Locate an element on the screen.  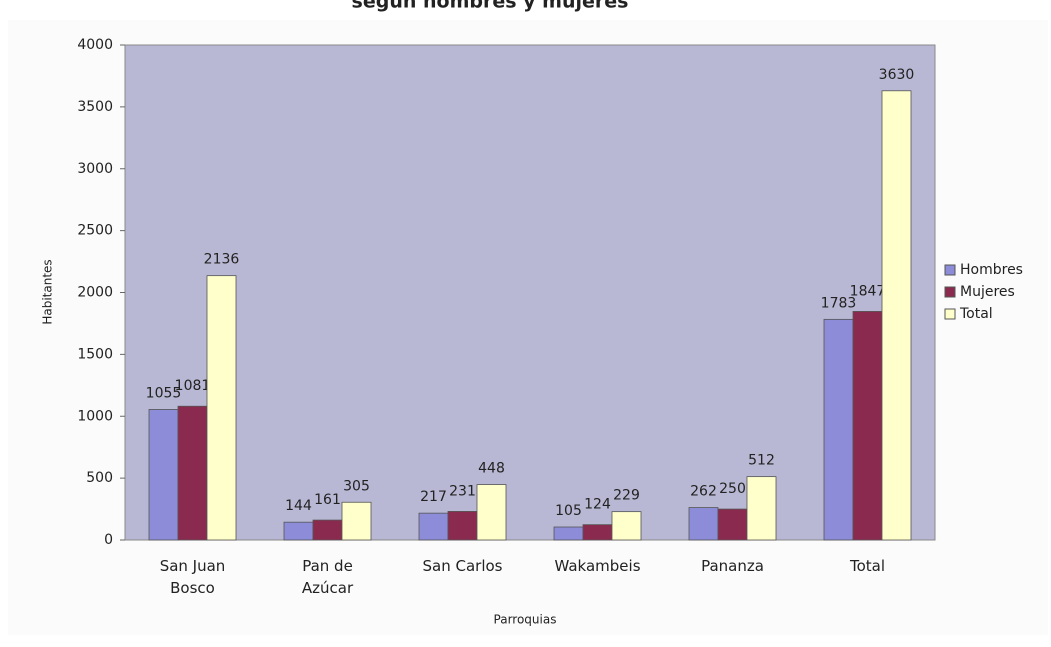
legend-label: Mujeres is located at coordinates (987, 292).